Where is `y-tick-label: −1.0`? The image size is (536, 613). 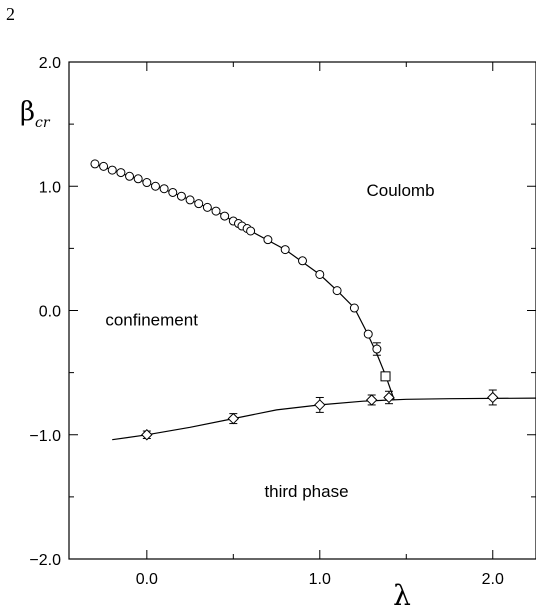
y-tick-label: −1.0 is located at coordinates (45, 436).